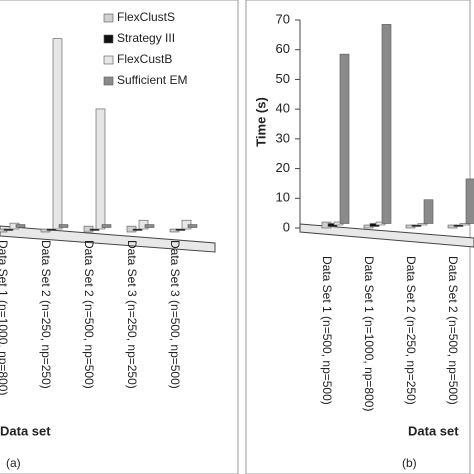 The height and width of the screenshot is (474, 474). Describe the element at coordinates (175, 314) in the screenshot. I see `x-tick-label: Data Set 3 (n=500, np=500)` at that location.